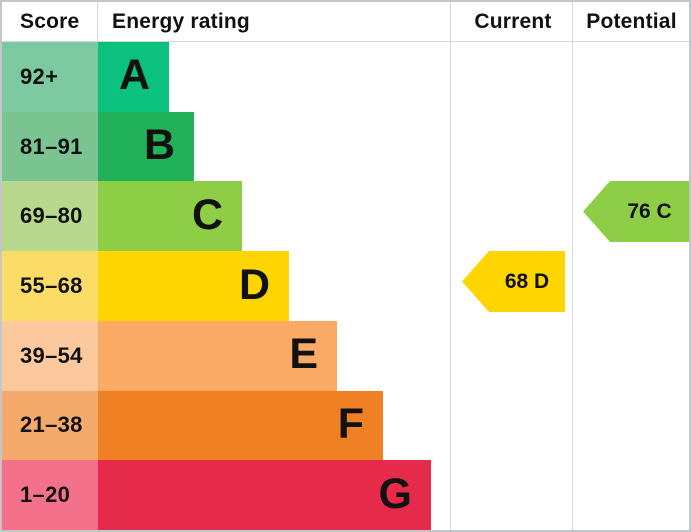 This screenshot has width=691, height=532. Describe the element at coordinates (39, 76) in the screenshot. I see `score-range-label: 92+` at that location.